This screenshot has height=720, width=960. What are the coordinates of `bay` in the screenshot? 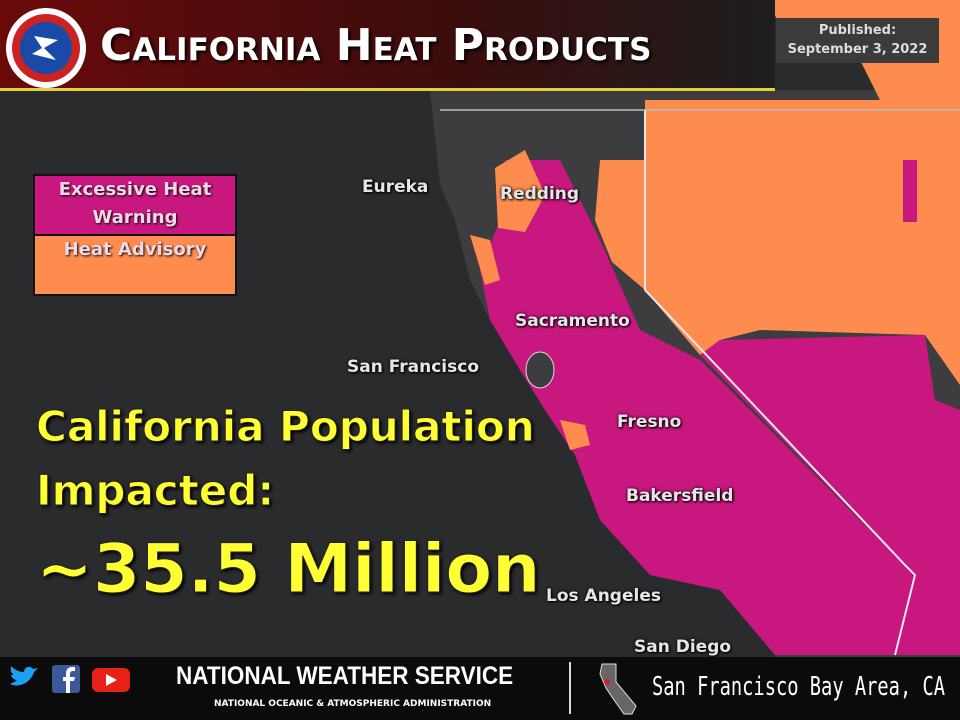 It's located at (540, 370).